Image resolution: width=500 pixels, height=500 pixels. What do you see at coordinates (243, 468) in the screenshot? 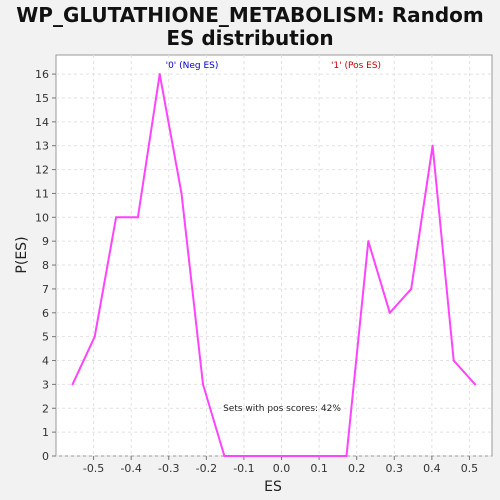
I see `x-tick-label: -0.1` at bounding box center [243, 468].